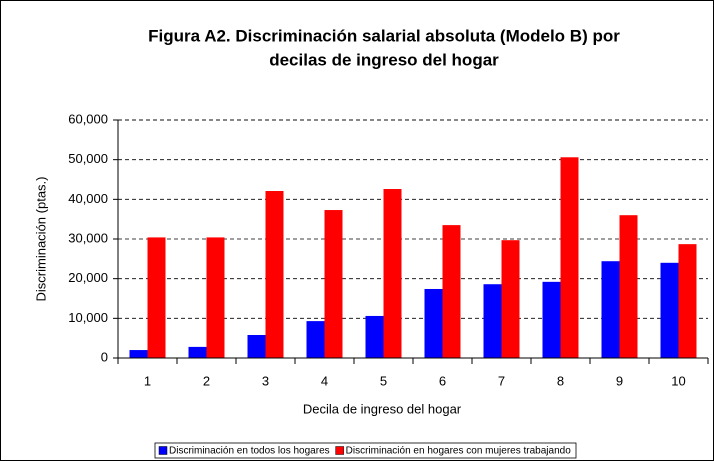  Describe the element at coordinates (678, 380) in the screenshot. I see `x-tick-label: 10` at that location.